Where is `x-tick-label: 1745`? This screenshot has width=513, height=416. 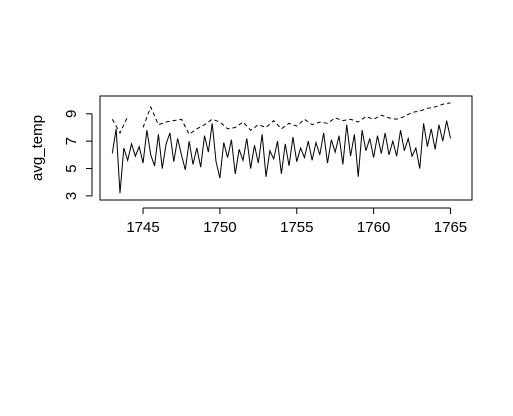
x-tick-label: 1745 is located at coordinates (142, 227).